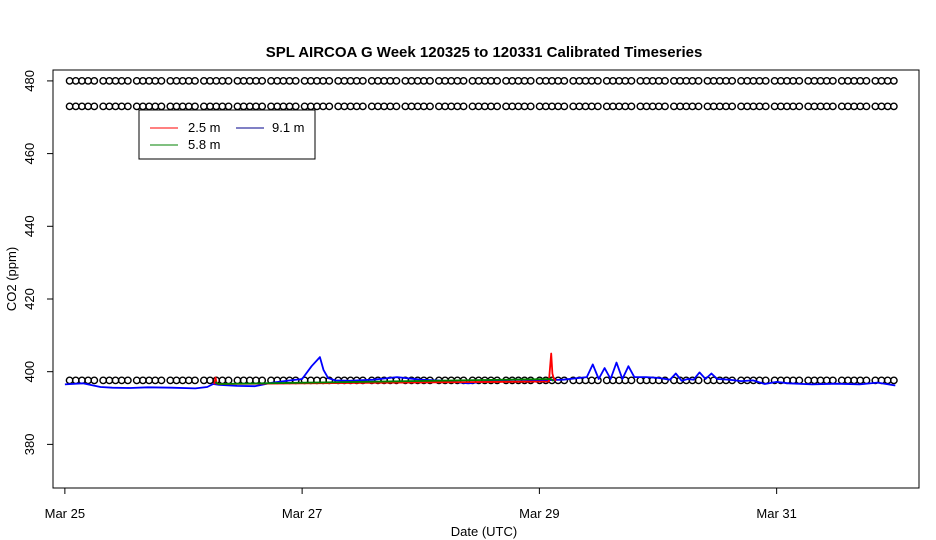  I want to click on legend-label-9-1m: 9.1 m, so click(288, 127).